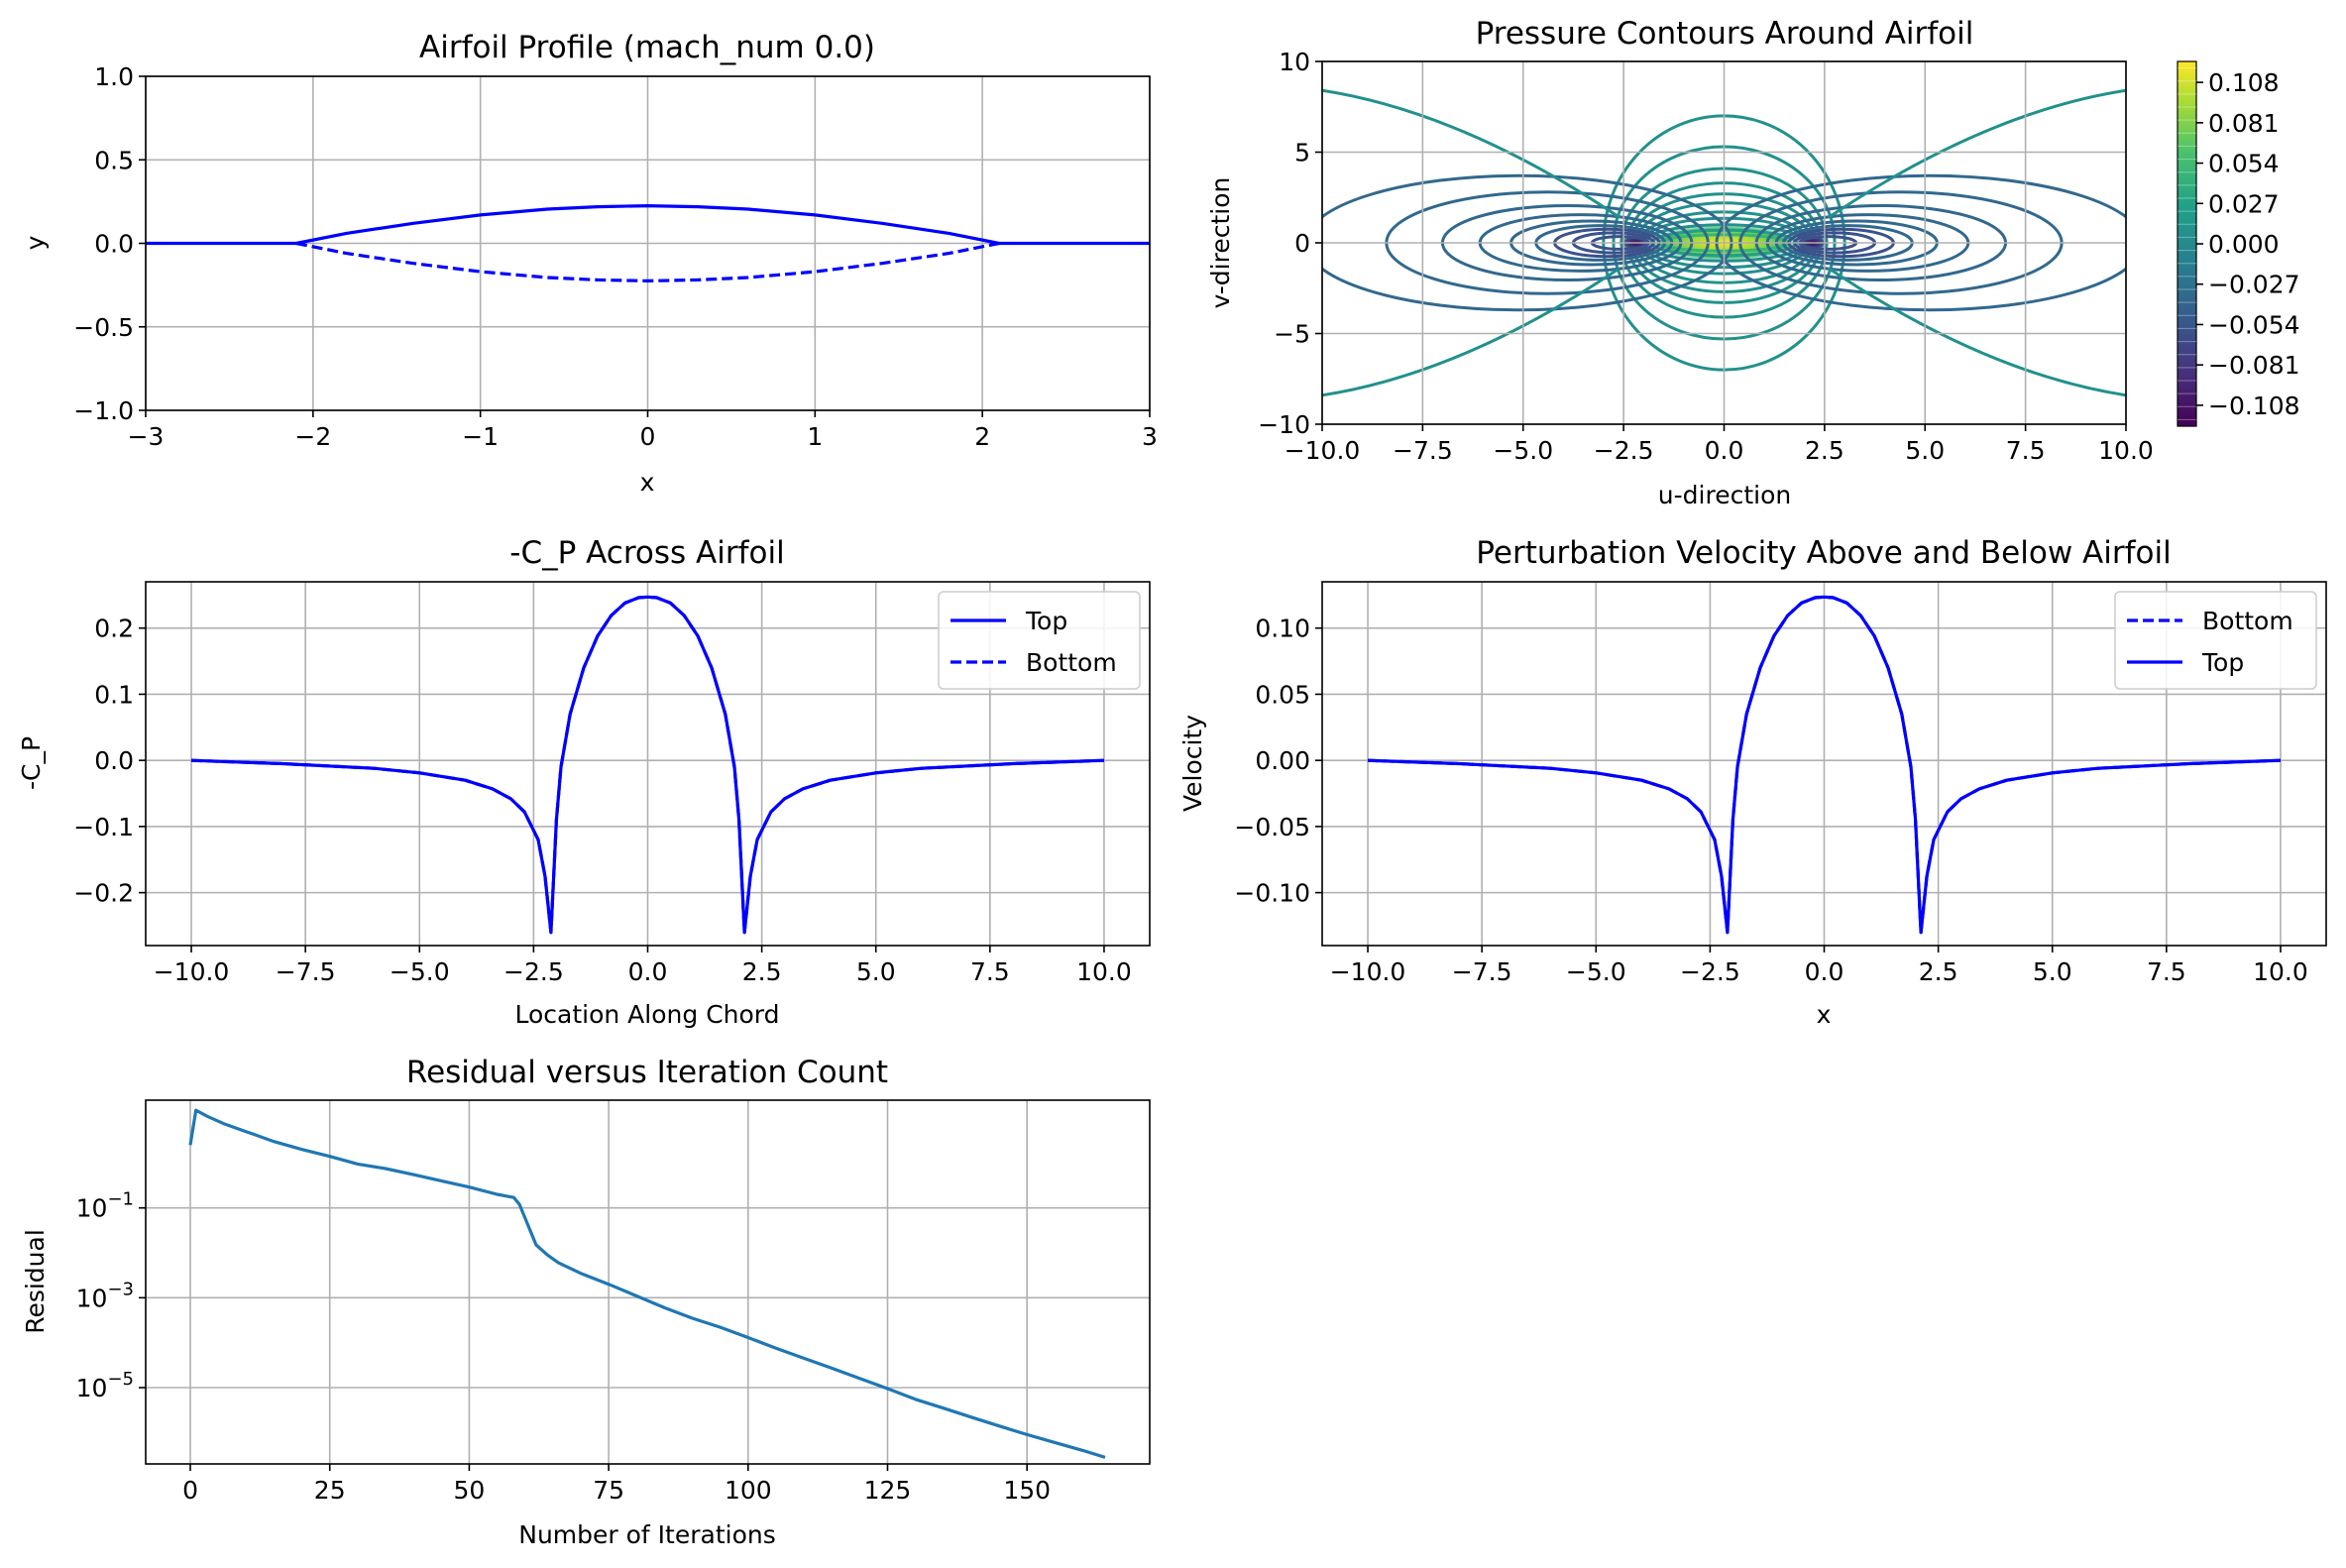  Describe the element at coordinates (1220, 243) in the screenshot. I see `contour-y-label: v-direction` at that location.